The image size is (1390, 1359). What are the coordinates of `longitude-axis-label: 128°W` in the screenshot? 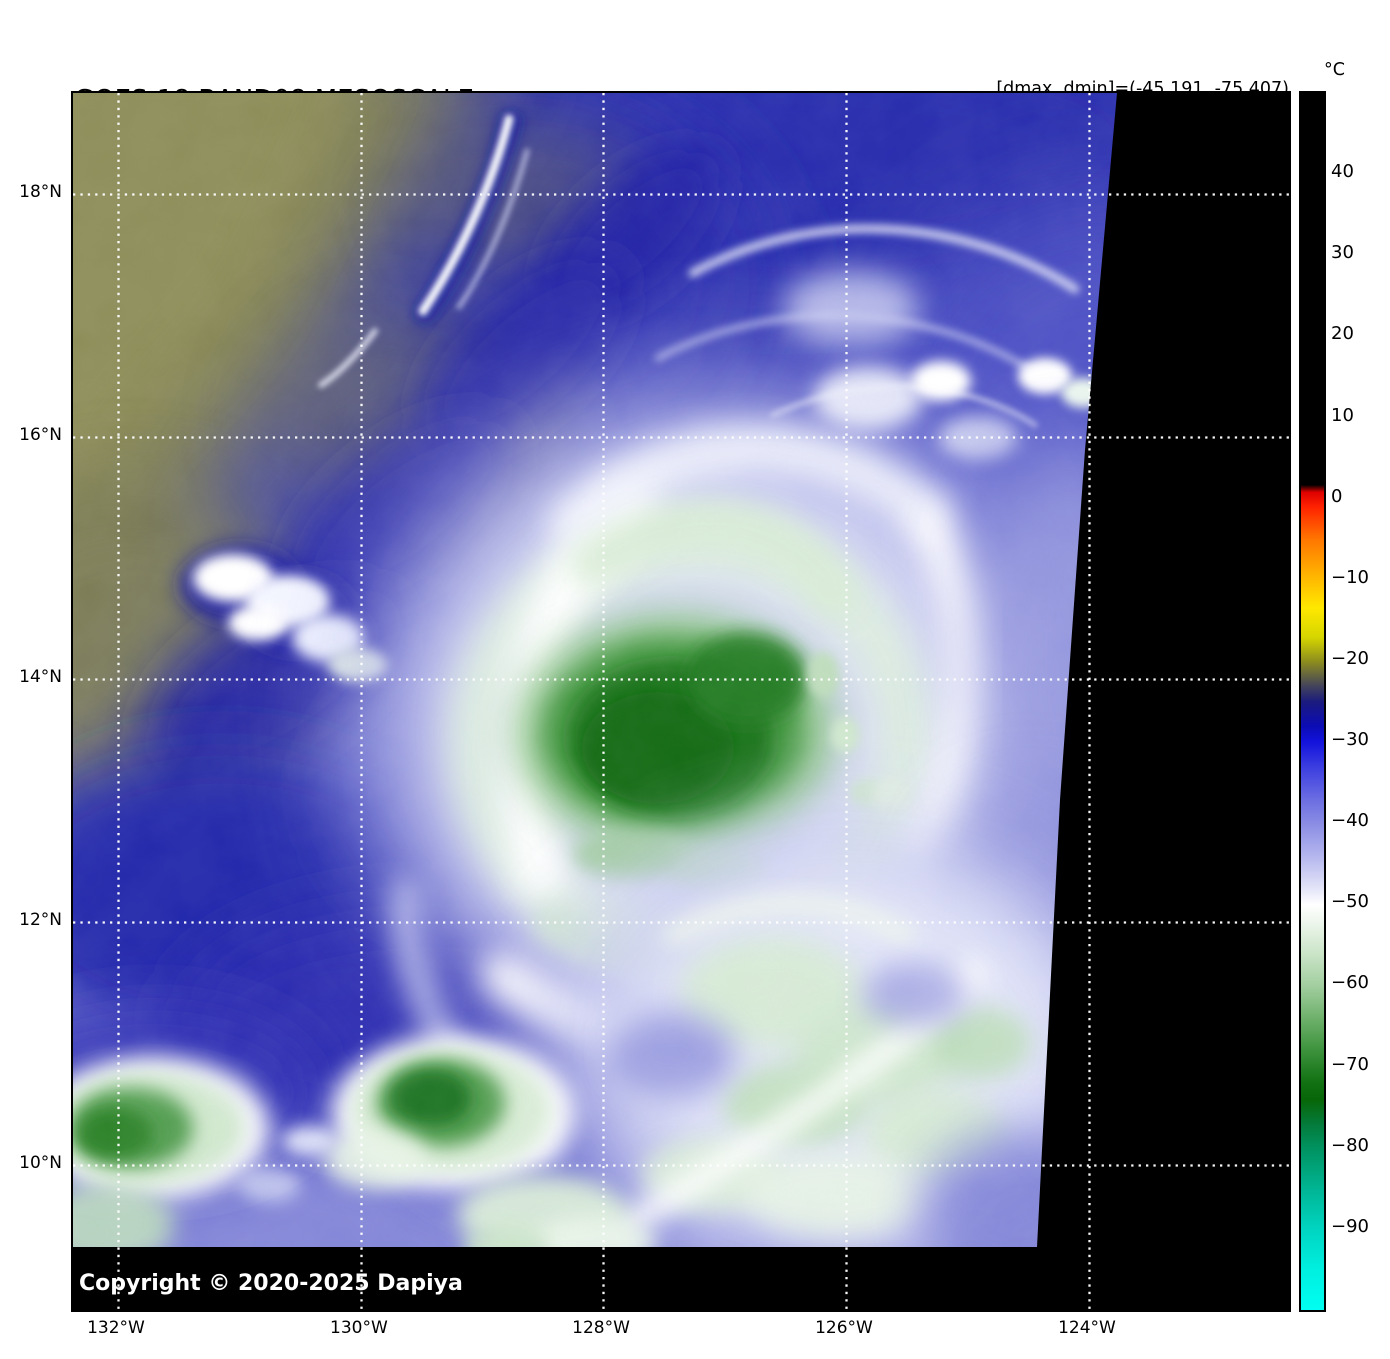 It's located at (601, 1328).